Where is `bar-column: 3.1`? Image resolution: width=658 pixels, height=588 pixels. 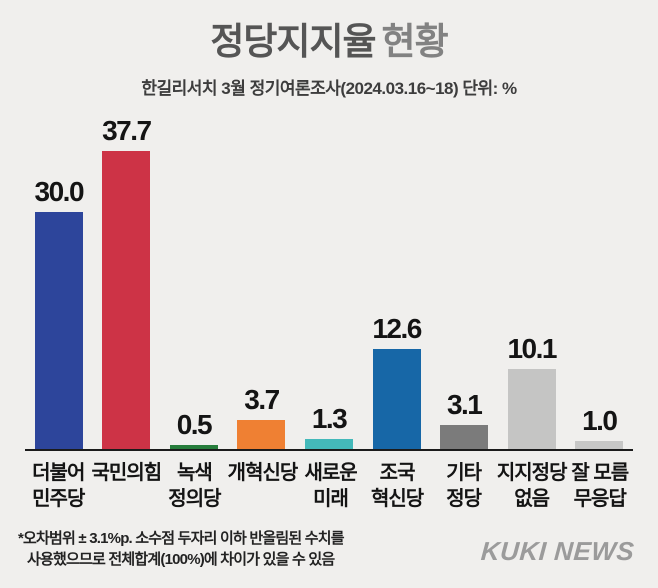 bar-column: 3.1 is located at coordinates (464, 418).